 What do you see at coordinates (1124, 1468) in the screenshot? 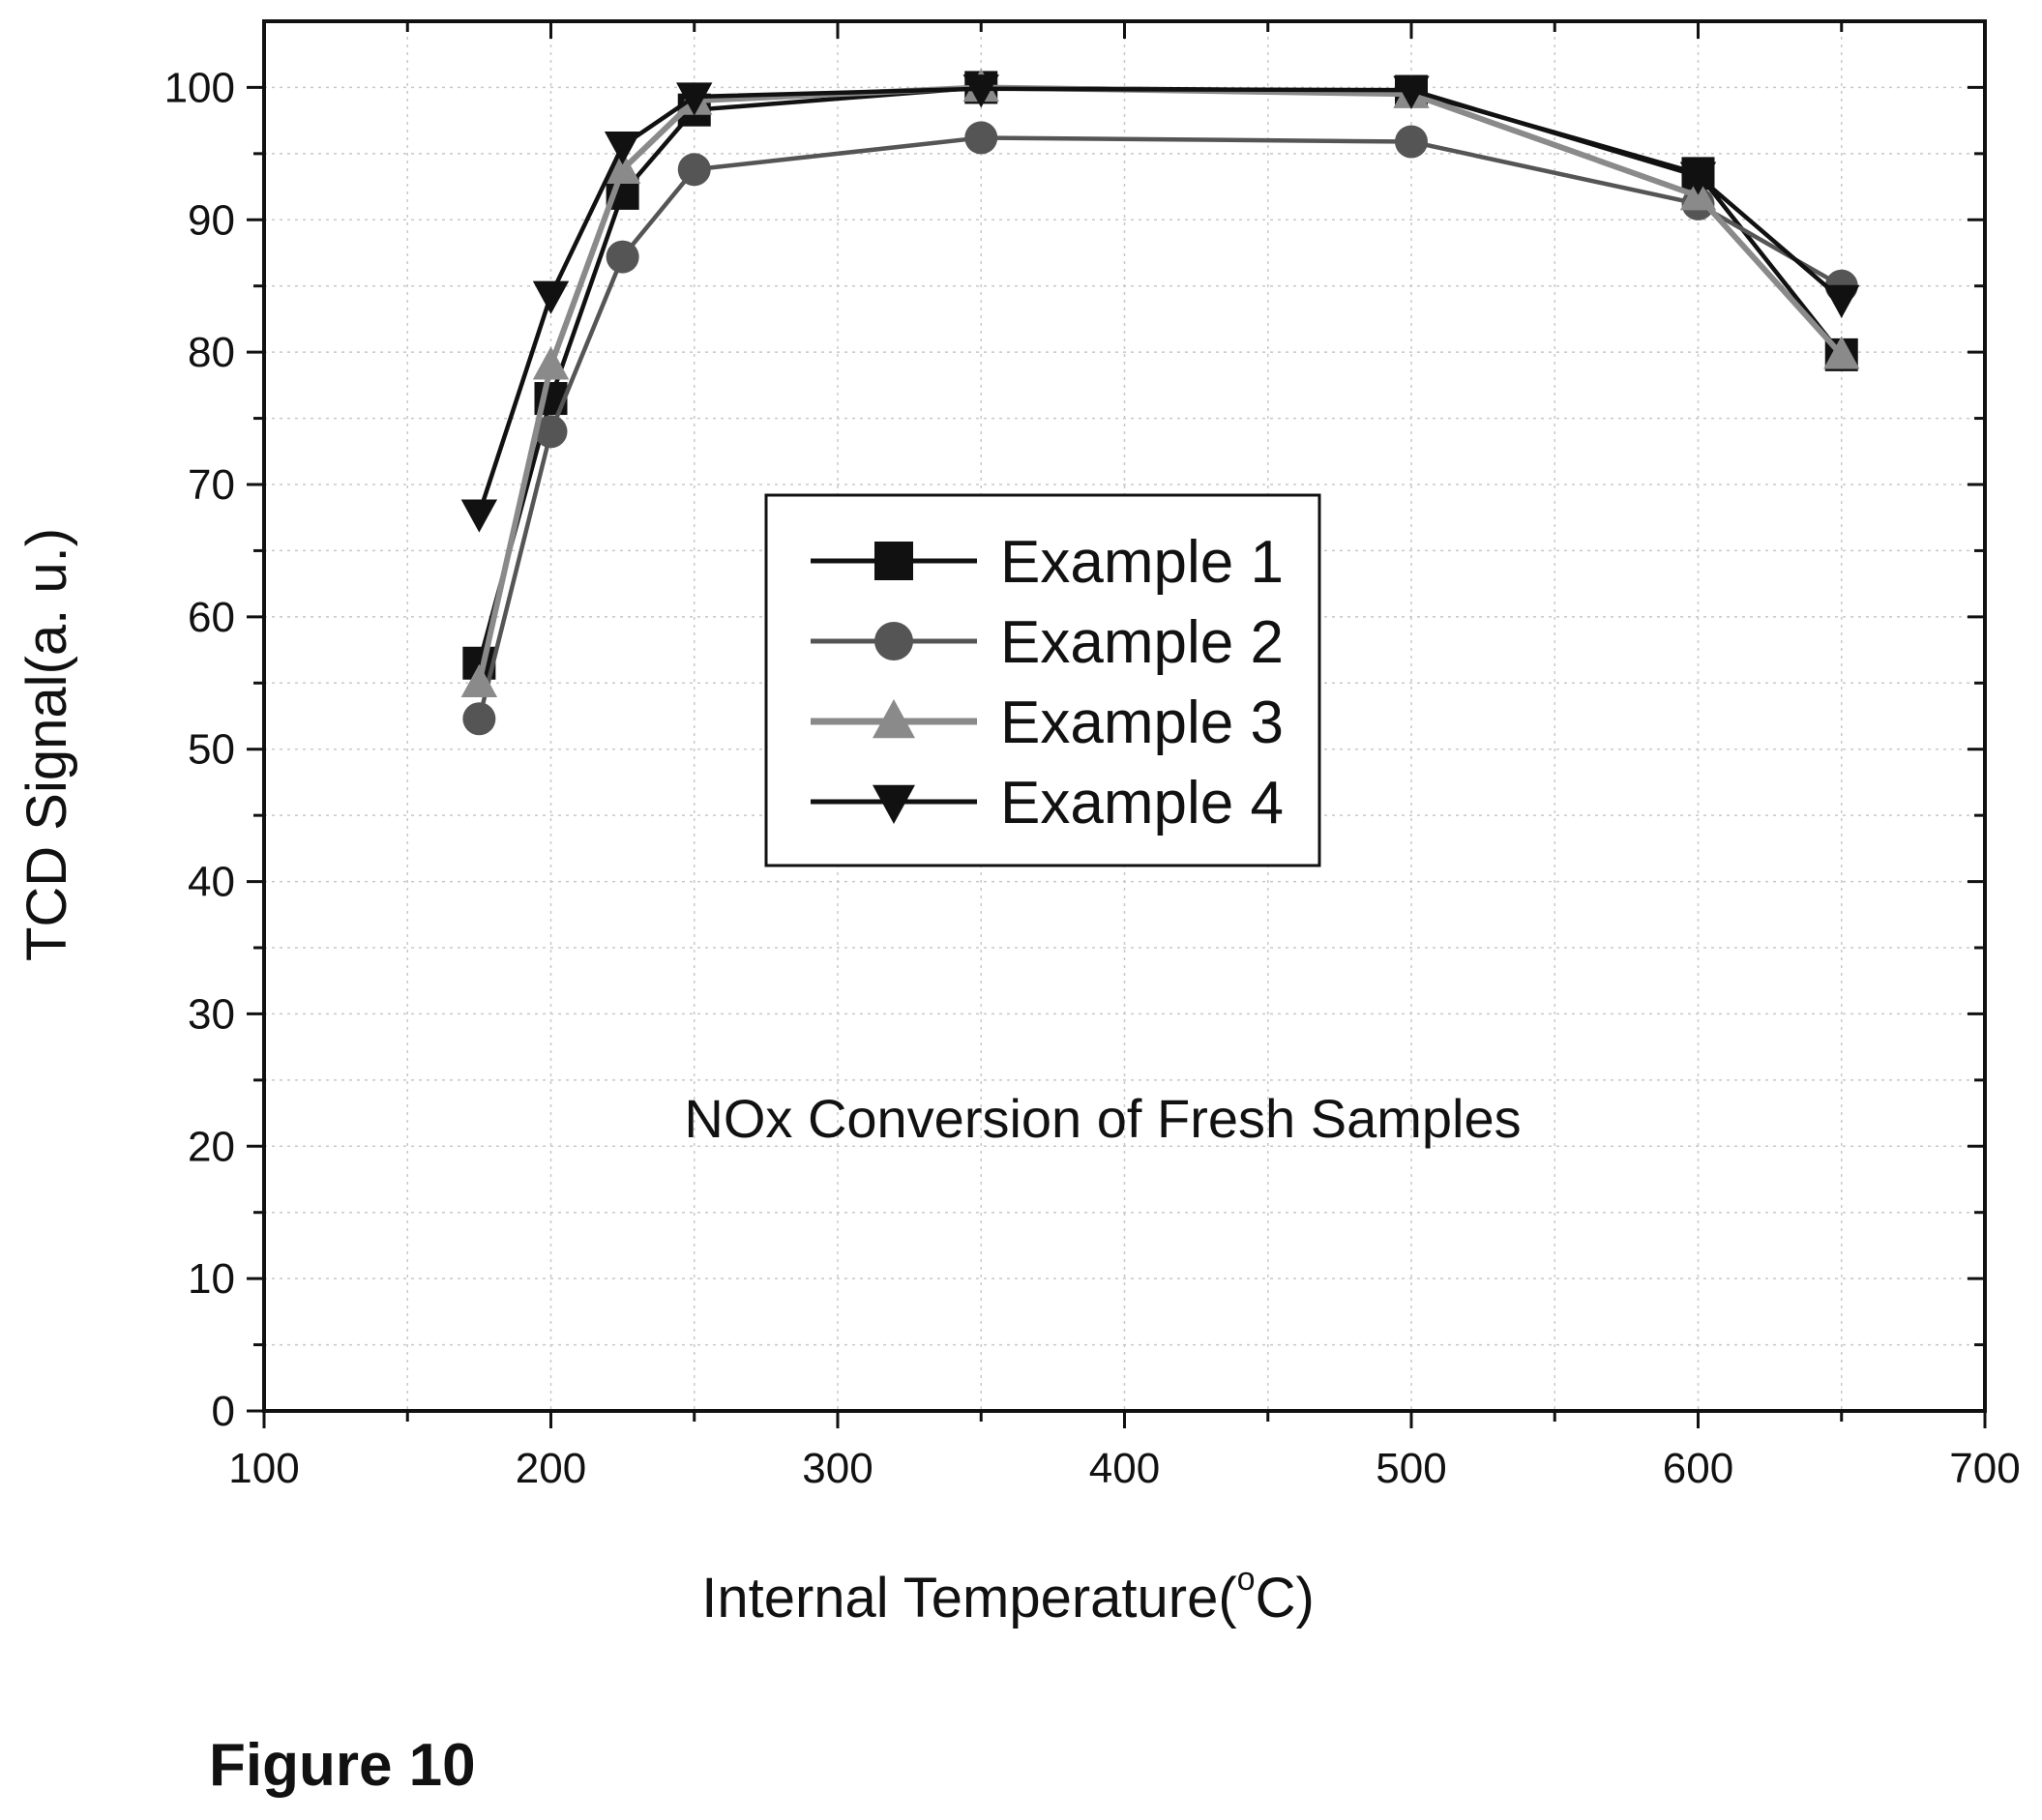
I see `x-tick-label: 400` at bounding box center [1124, 1468].